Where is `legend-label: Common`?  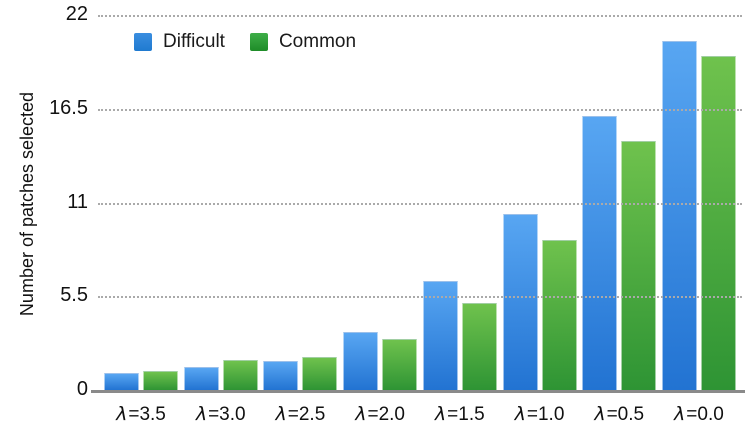
legend-label: Common is located at coordinates (317, 41).